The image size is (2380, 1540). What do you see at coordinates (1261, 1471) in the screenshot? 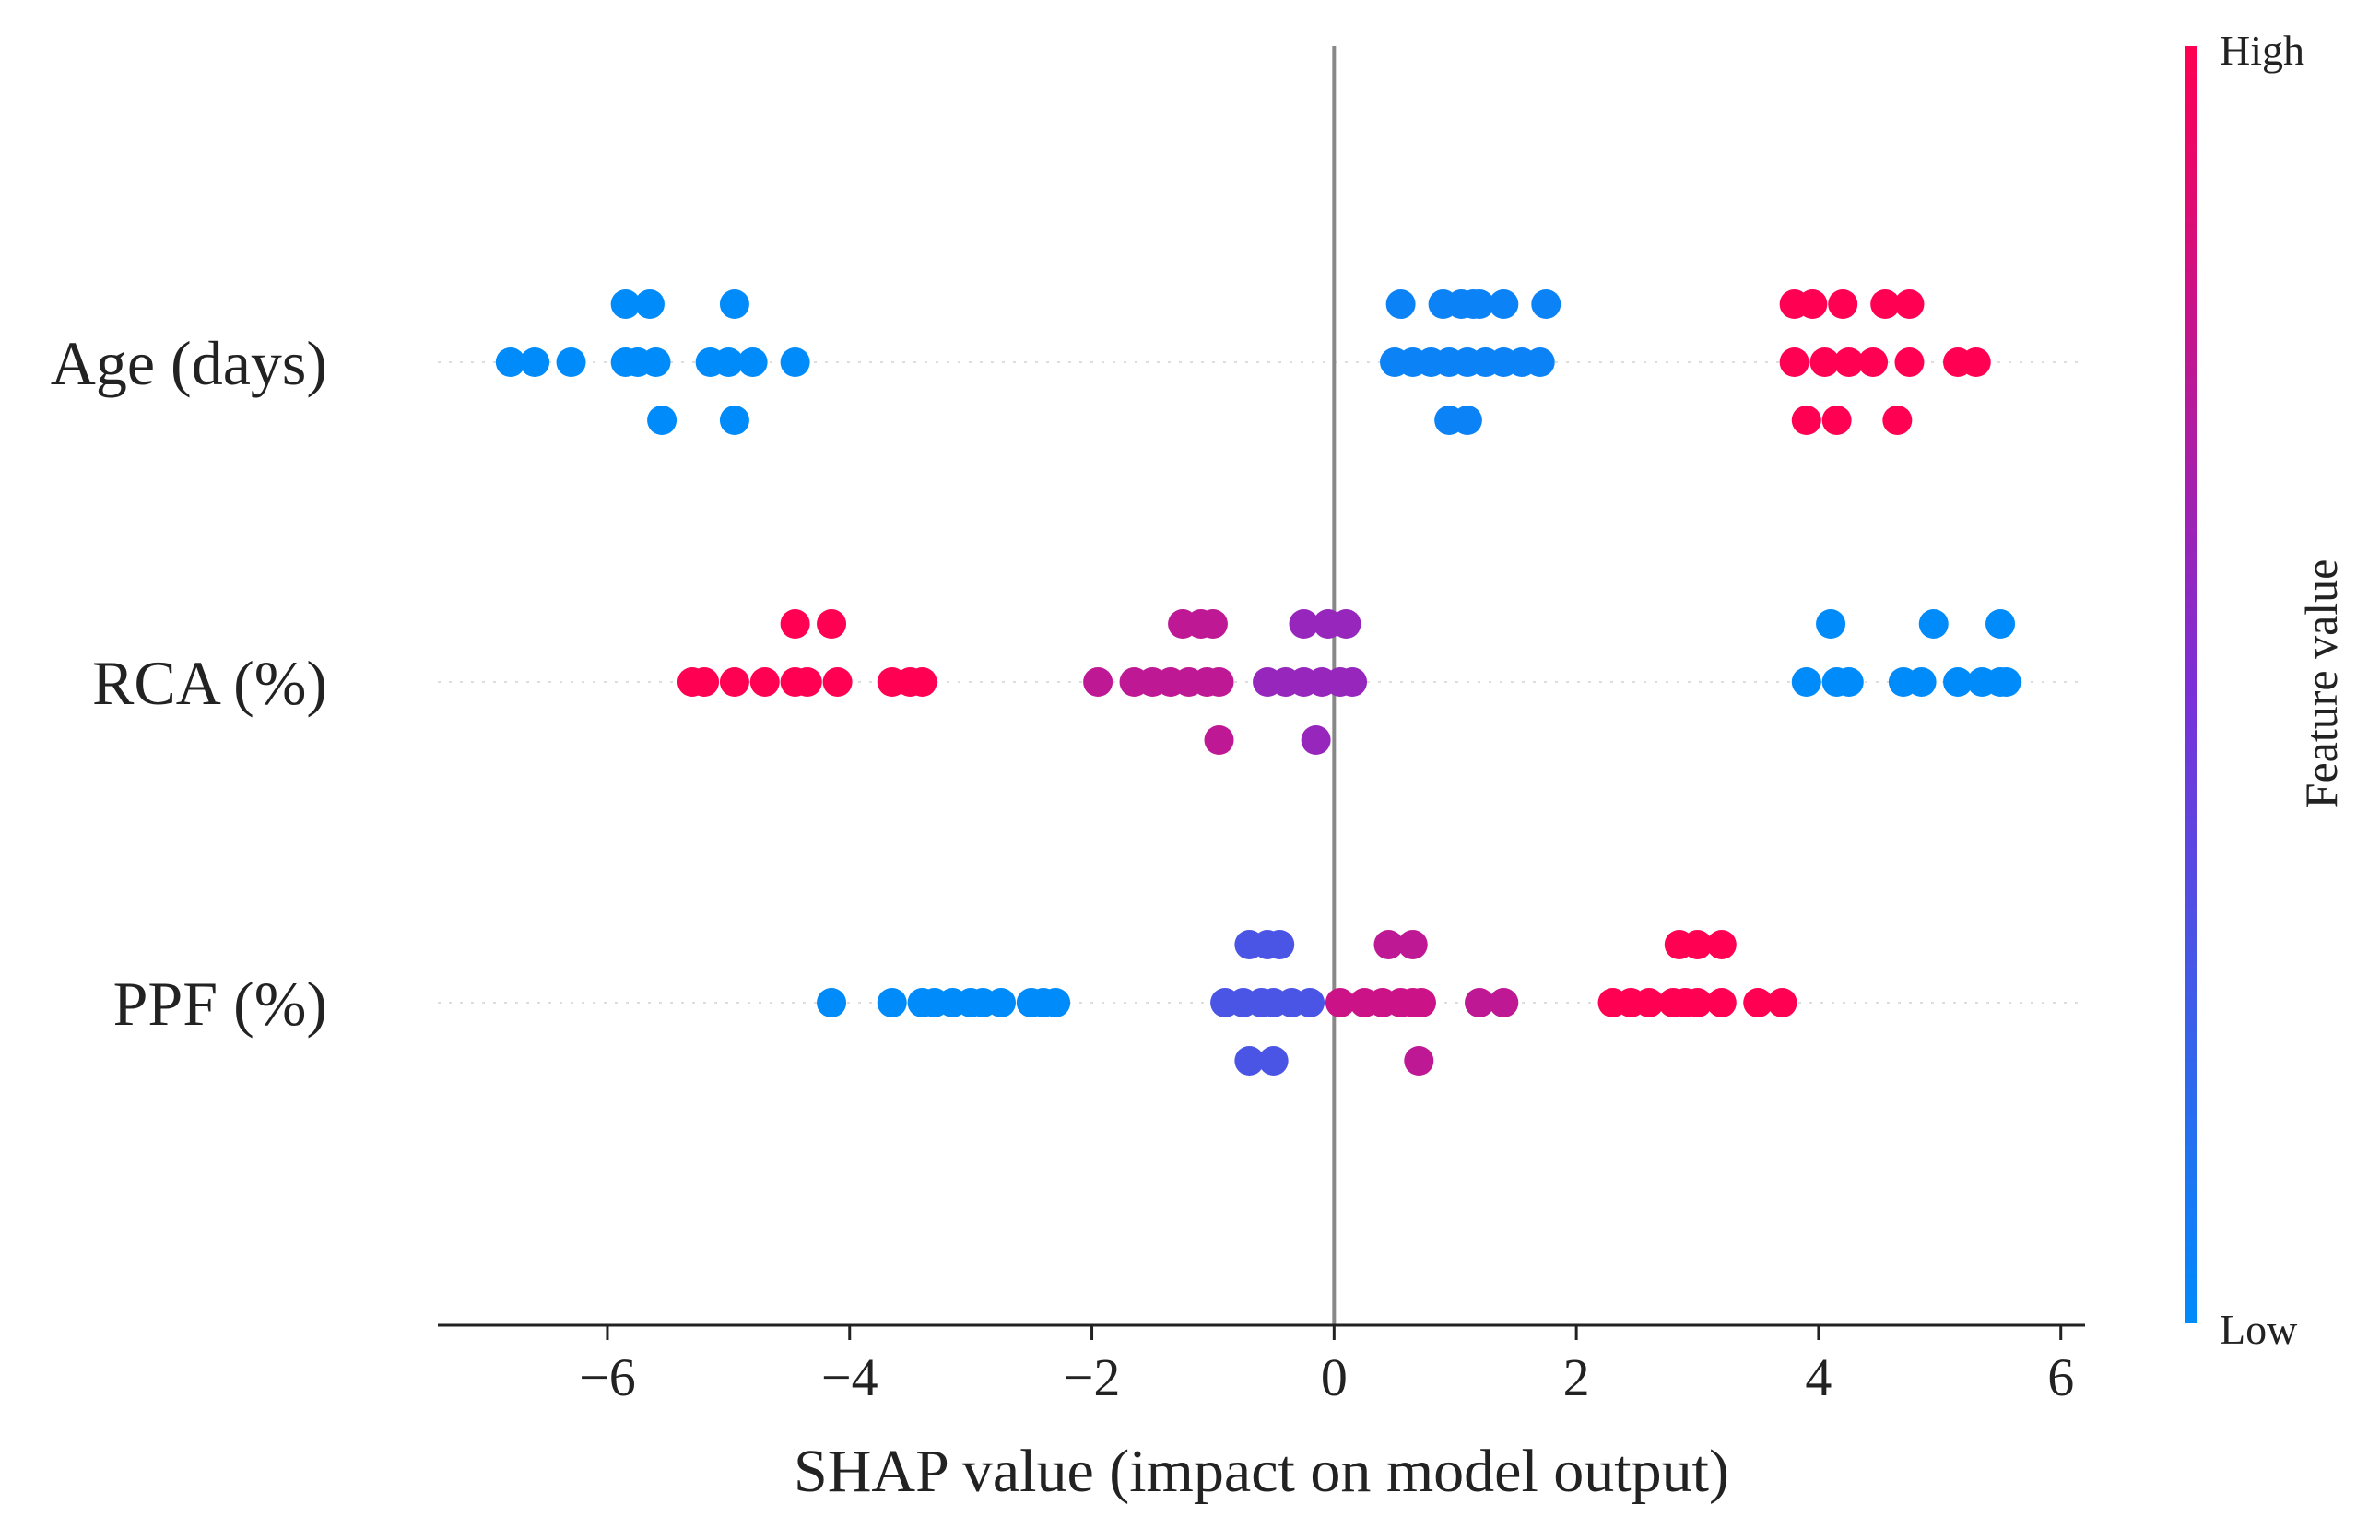
I see `x-axis-title: SHAP value (impact on model output)` at bounding box center [1261, 1471].